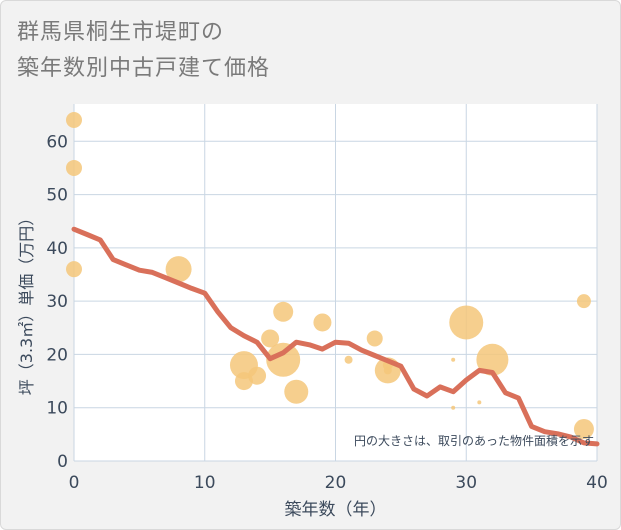  What do you see at coordinates (336, 510) in the screenshot?
I see `x-axis-label: 築年数（年）` at bounding box center [336, 510].